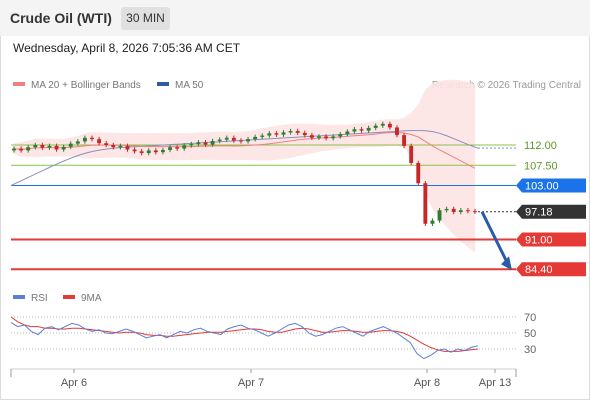 This screenshot has width=590, height=400. I want to click on legend-rsi: RSI, so click(30, 298).